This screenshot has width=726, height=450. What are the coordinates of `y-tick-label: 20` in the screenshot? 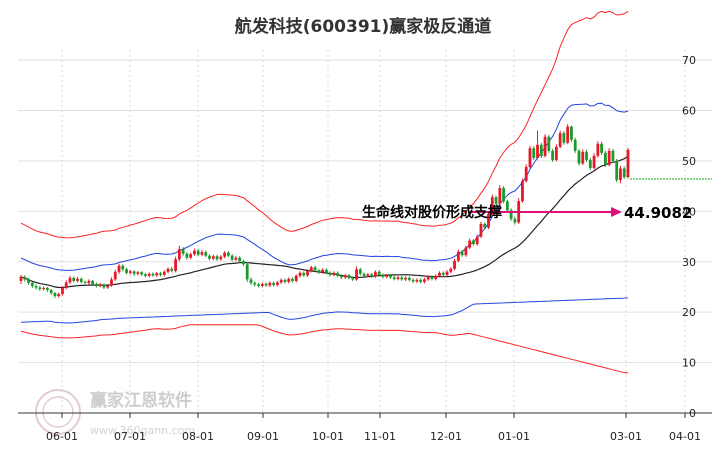 It's located at (689, 312).